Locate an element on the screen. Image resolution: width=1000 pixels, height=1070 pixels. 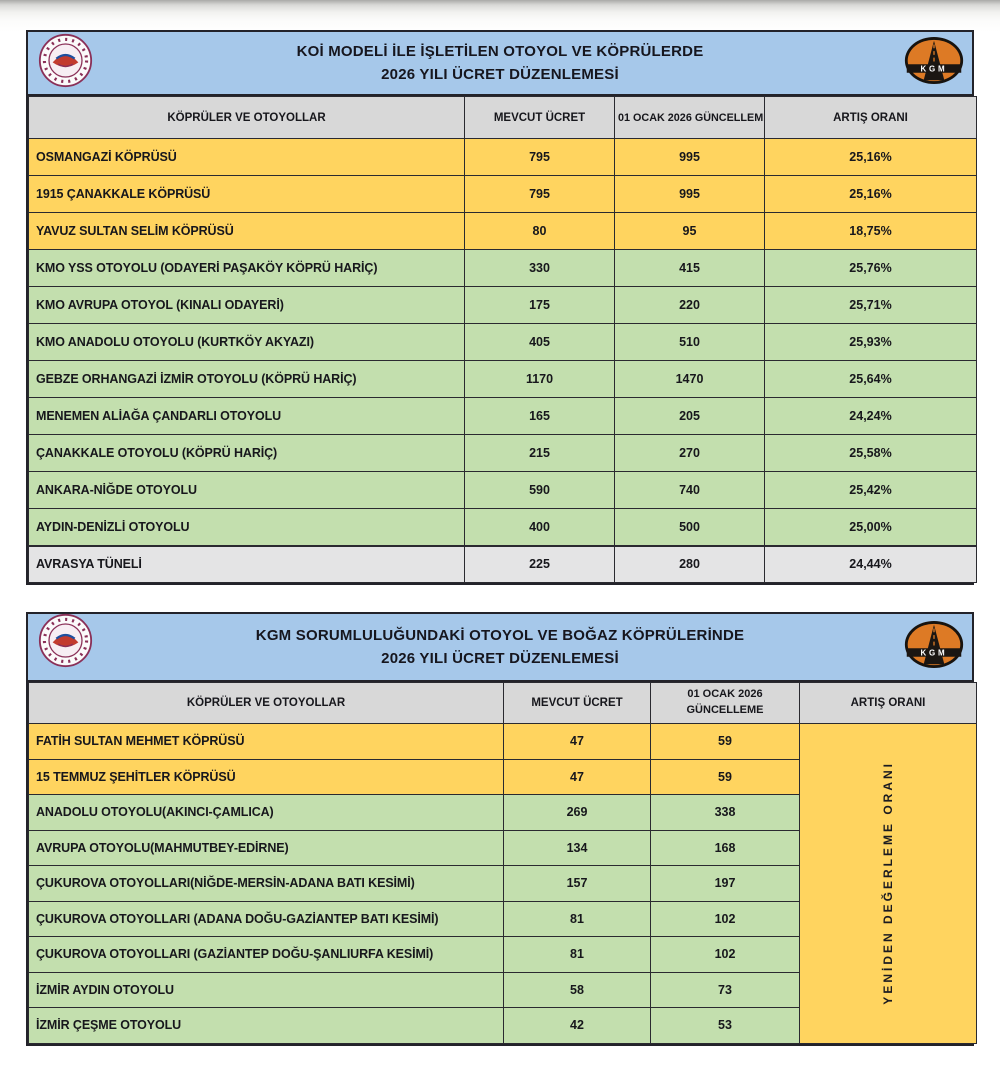
table-row: 15 TEMMUZ ŞEHİTLER KÖPRÜSÜ 47 59 is located at coordinates (502, 776).